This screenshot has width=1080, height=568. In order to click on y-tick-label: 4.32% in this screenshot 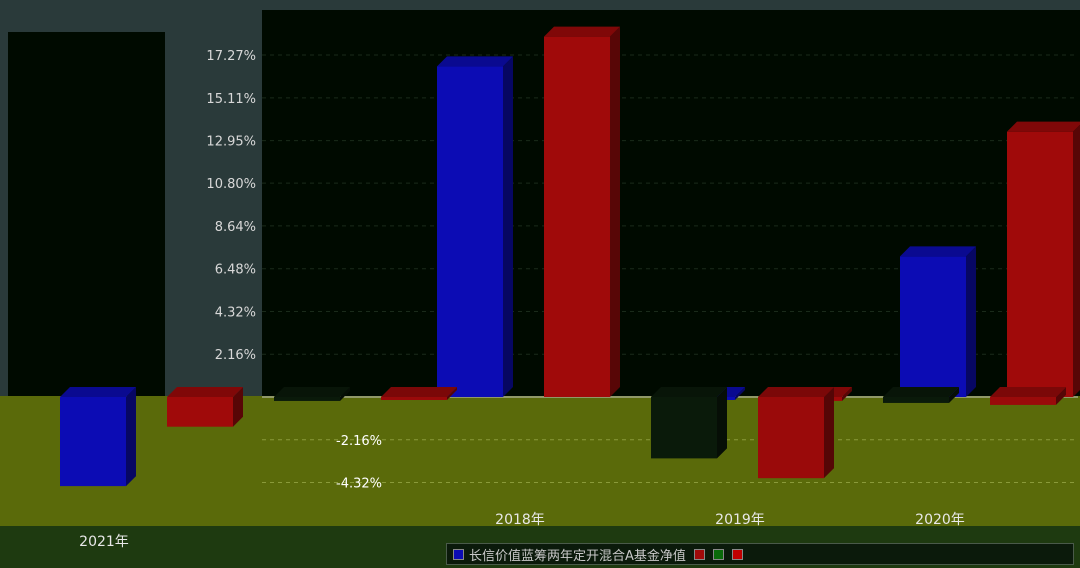, I will do `click(235, 312)`.